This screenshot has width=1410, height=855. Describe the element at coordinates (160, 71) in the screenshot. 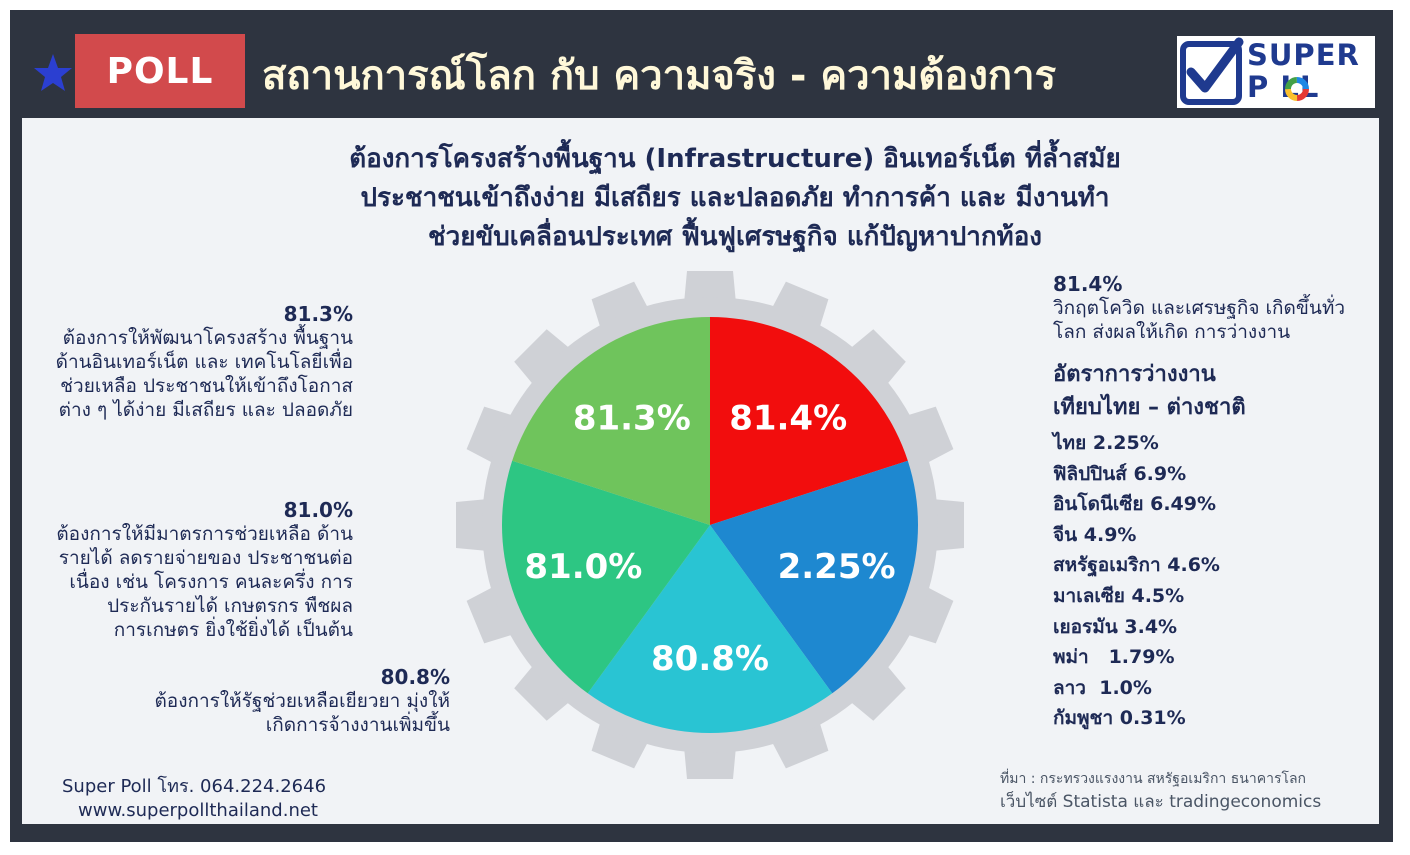

I see `poll-badge: POLL` at that location.